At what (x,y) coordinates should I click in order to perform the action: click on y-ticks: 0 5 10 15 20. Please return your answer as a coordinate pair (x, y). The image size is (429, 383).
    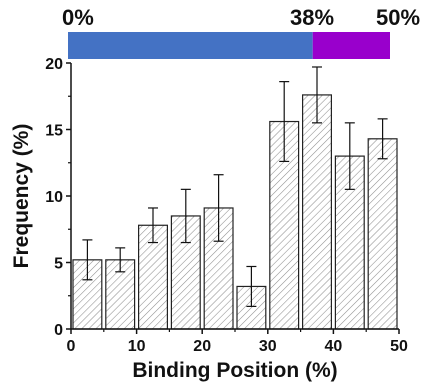
    Looking at the image, I should click on (58, 197).